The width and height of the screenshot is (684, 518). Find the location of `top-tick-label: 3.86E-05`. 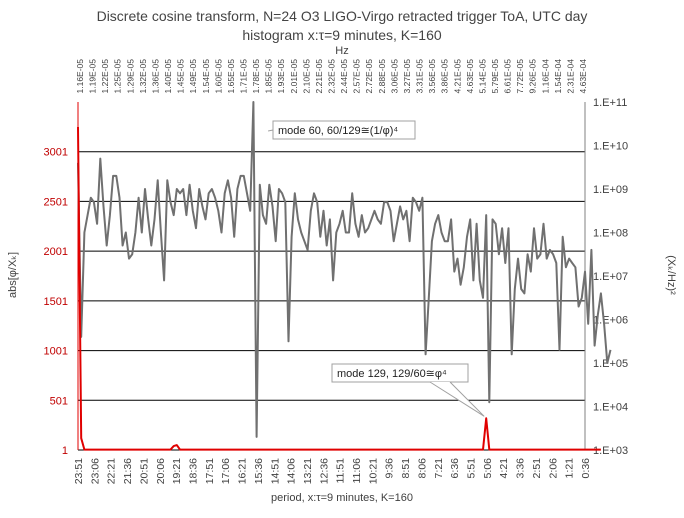

top-tick-label: 3.86E-05 is located at coordinates (445, 76).